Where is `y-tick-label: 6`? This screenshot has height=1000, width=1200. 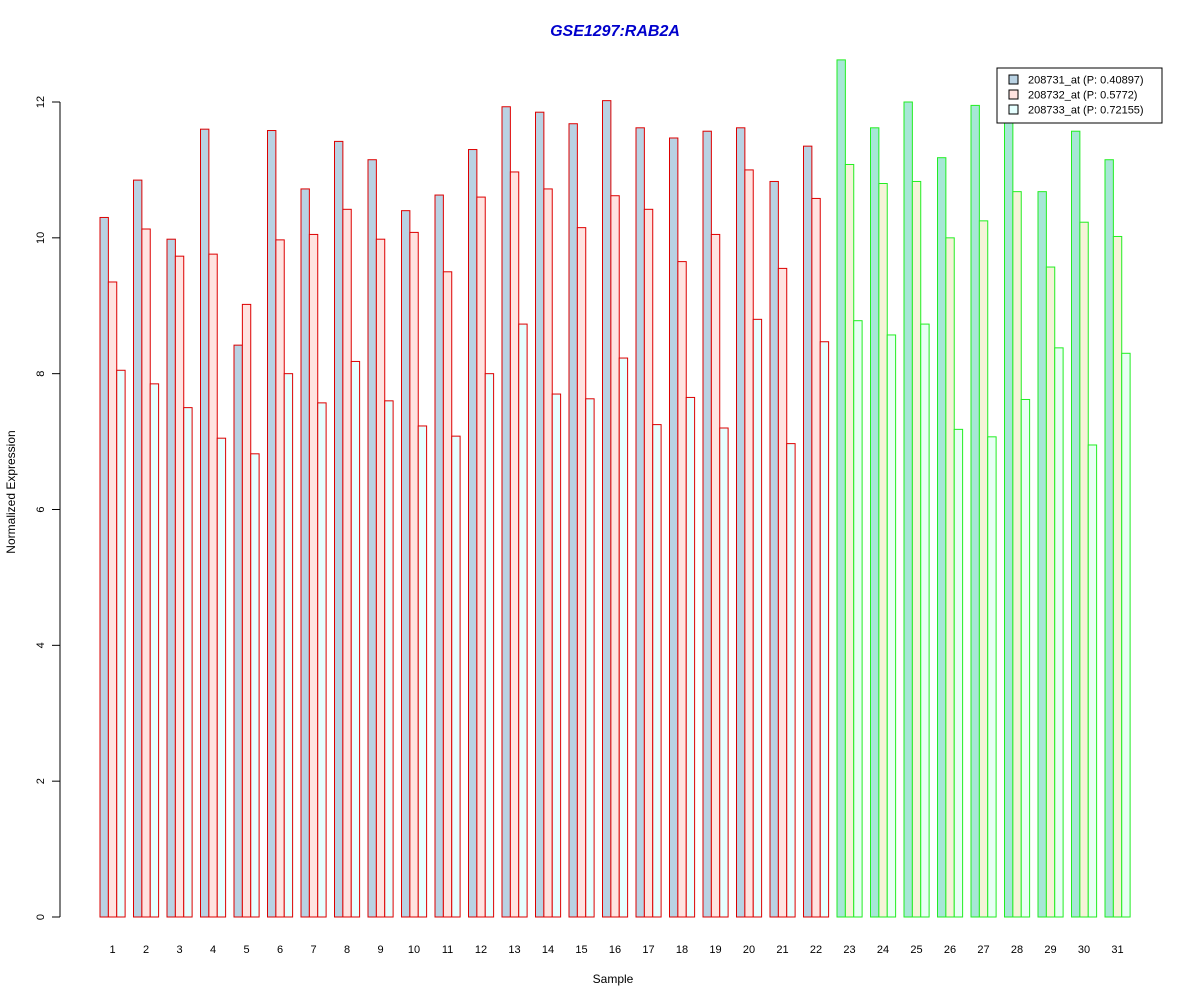 y-tick-label: 6 is located at coordinates (41, 509).